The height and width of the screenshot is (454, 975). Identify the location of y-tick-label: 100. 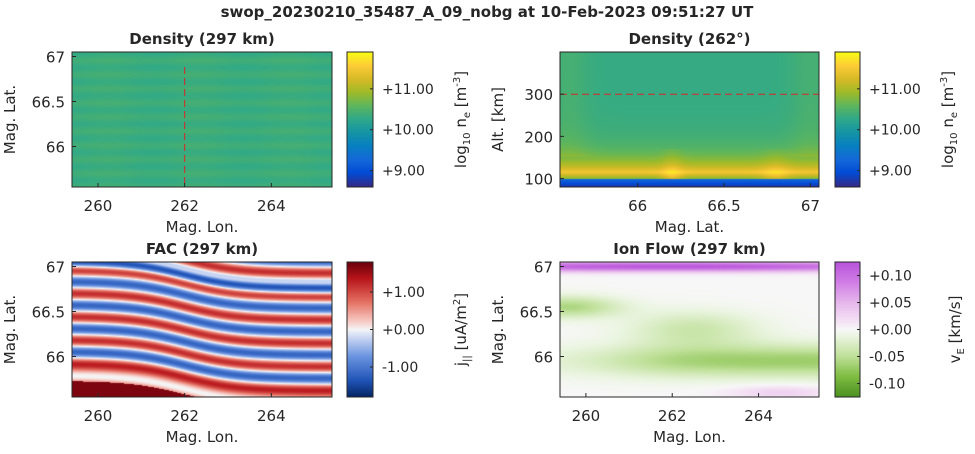
(538, 180).